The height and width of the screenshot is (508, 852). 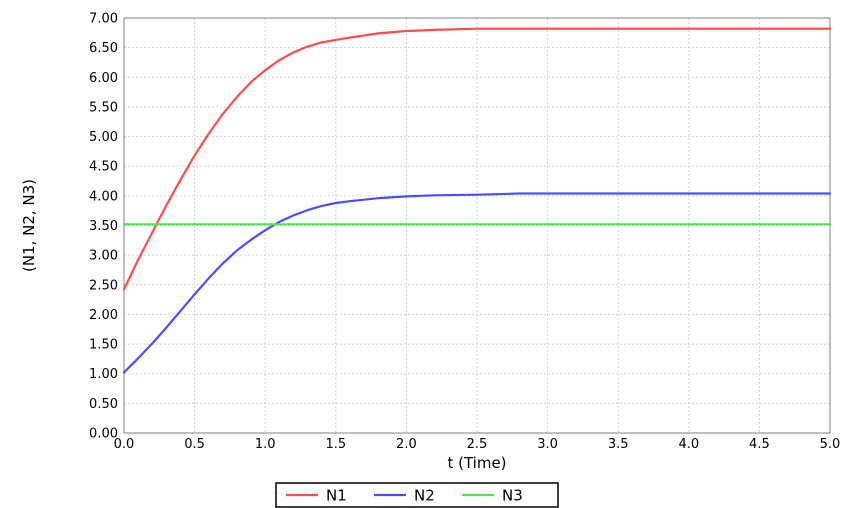 I want to click on x-tick-label: 2.5, so click(x=477, y=444).